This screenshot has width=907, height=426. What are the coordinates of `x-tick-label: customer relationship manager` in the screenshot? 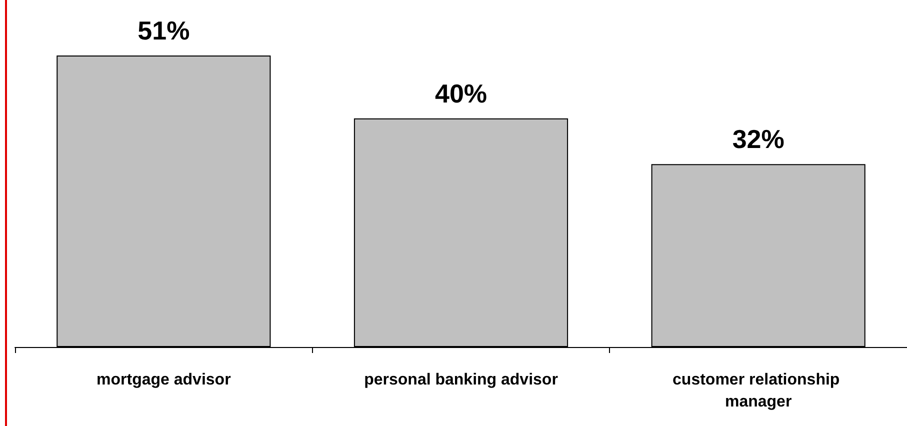 It's located at (758, 391).